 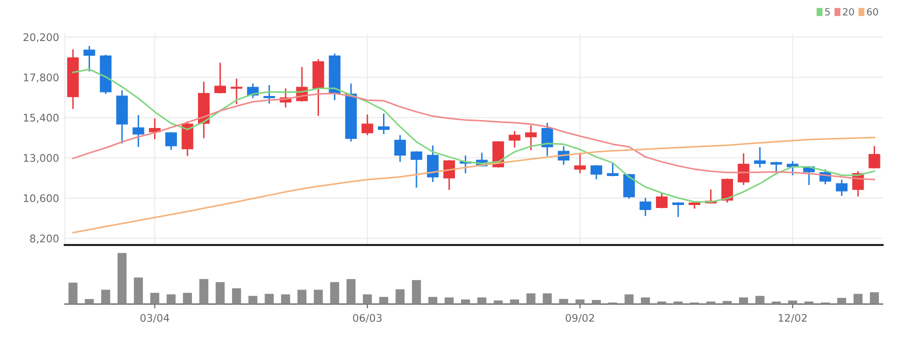 What do you see at coordinates (580, 318) in the screenshot?
I see `x-tick-label: 09/02` at bounding box center [580, 318].